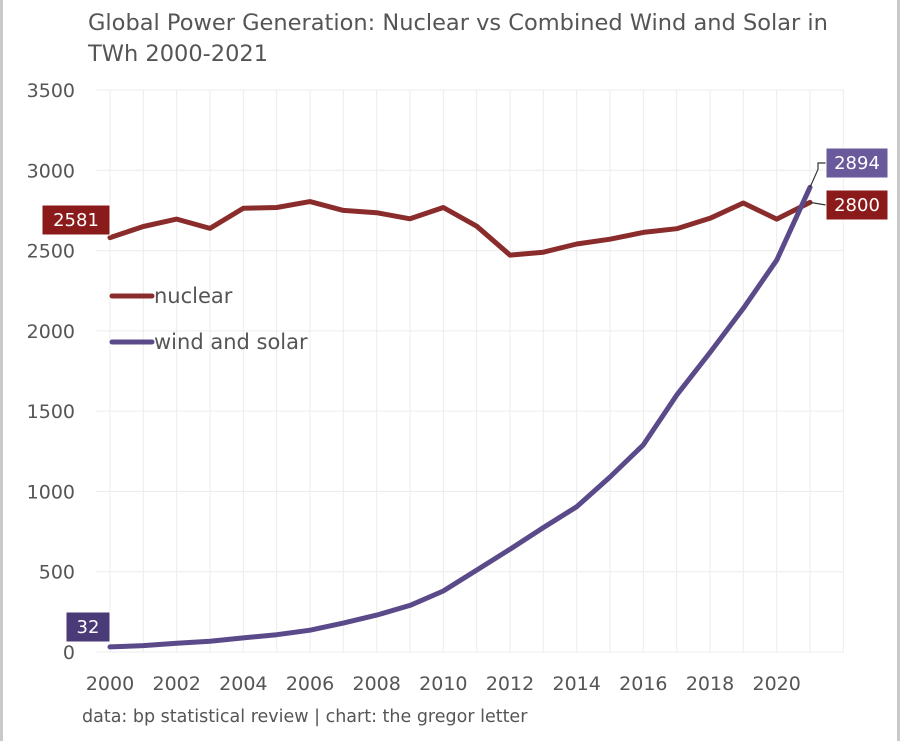  Describe the element at coordinates (51, 492) in the screenshot. I see `y-tick-label: 1000` at that location.